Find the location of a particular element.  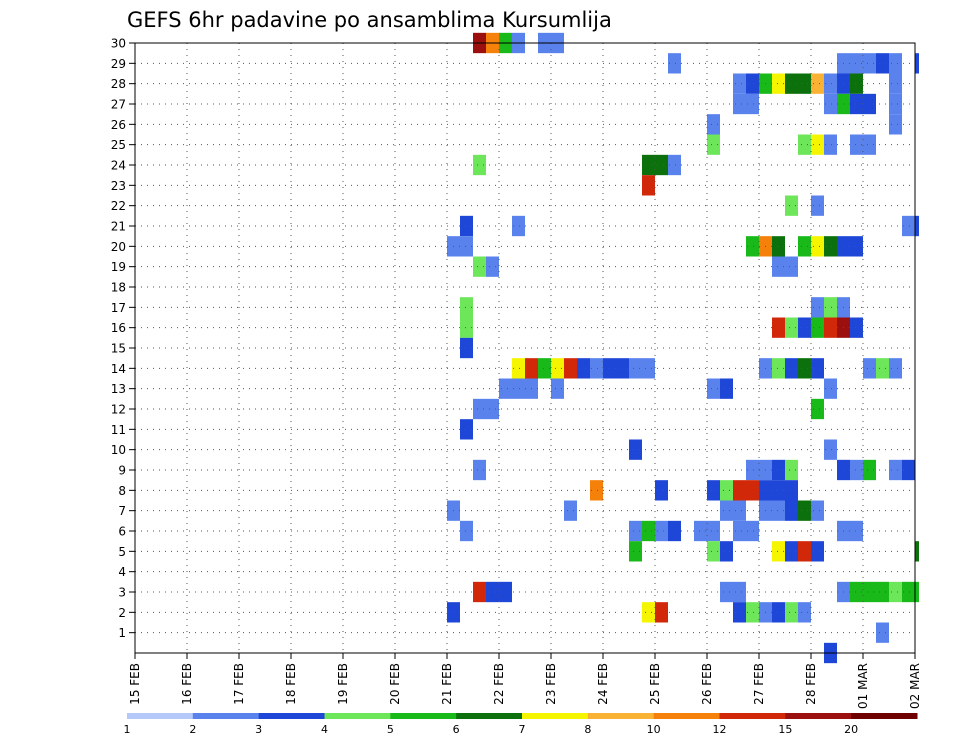

y-tick-label: 16 is located at coordinates (118, 328).